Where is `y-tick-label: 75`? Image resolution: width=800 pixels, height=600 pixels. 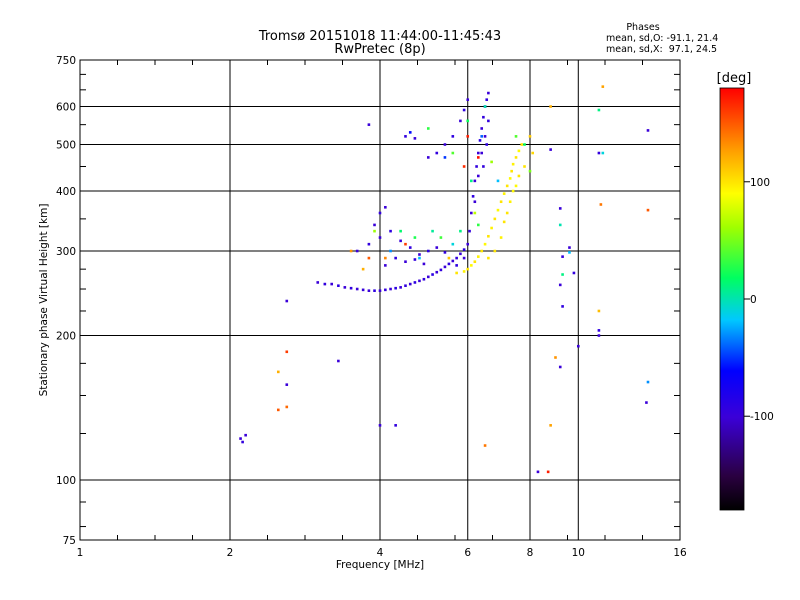
y-tick-label: 75 is located at coordinates (69, 541).